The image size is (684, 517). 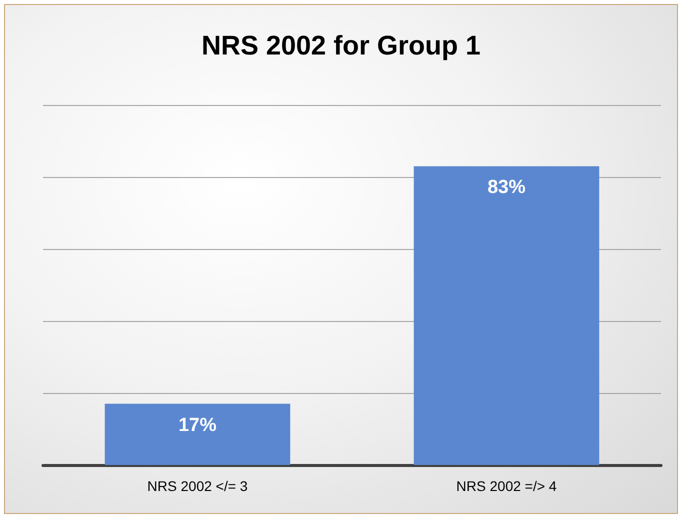 What do you see at coordinates (197, 486) in the screenshot?
I see `x-tick-label: NRS 2002 </= 3` at bounding box center [197, 486].